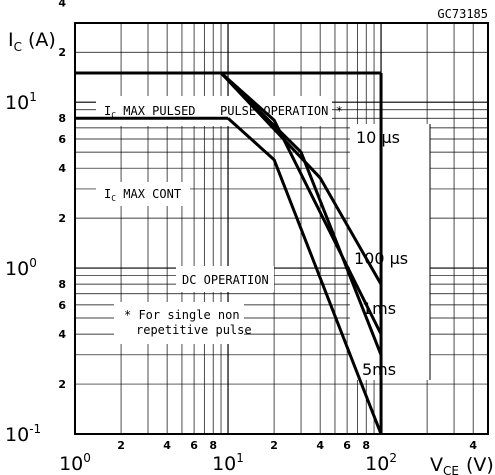  I want to click on figure-code: GC73185, so click(462, 14).